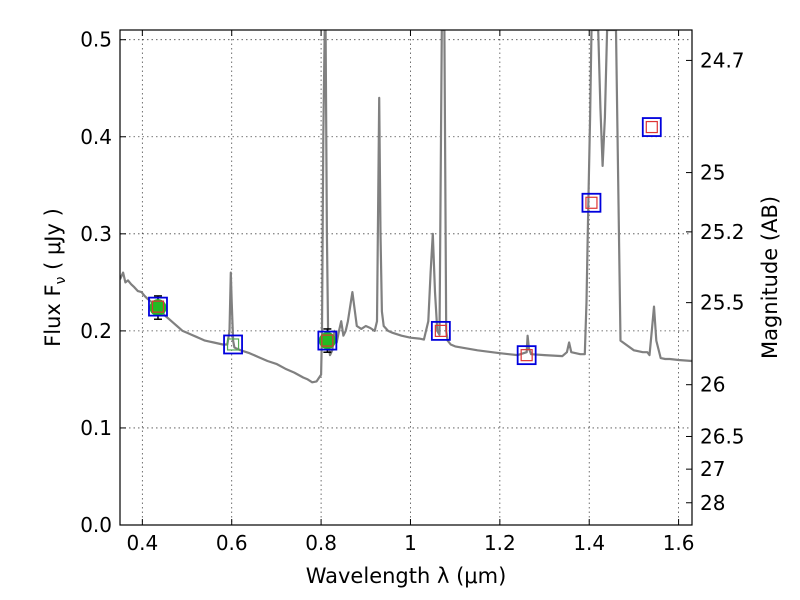 The height and width of the screenshot is (600, 800). What do you see at coordinates (712, 469) in the screenshot?
I see `y2-tick-label: 27` at bounding box center [712, 469].